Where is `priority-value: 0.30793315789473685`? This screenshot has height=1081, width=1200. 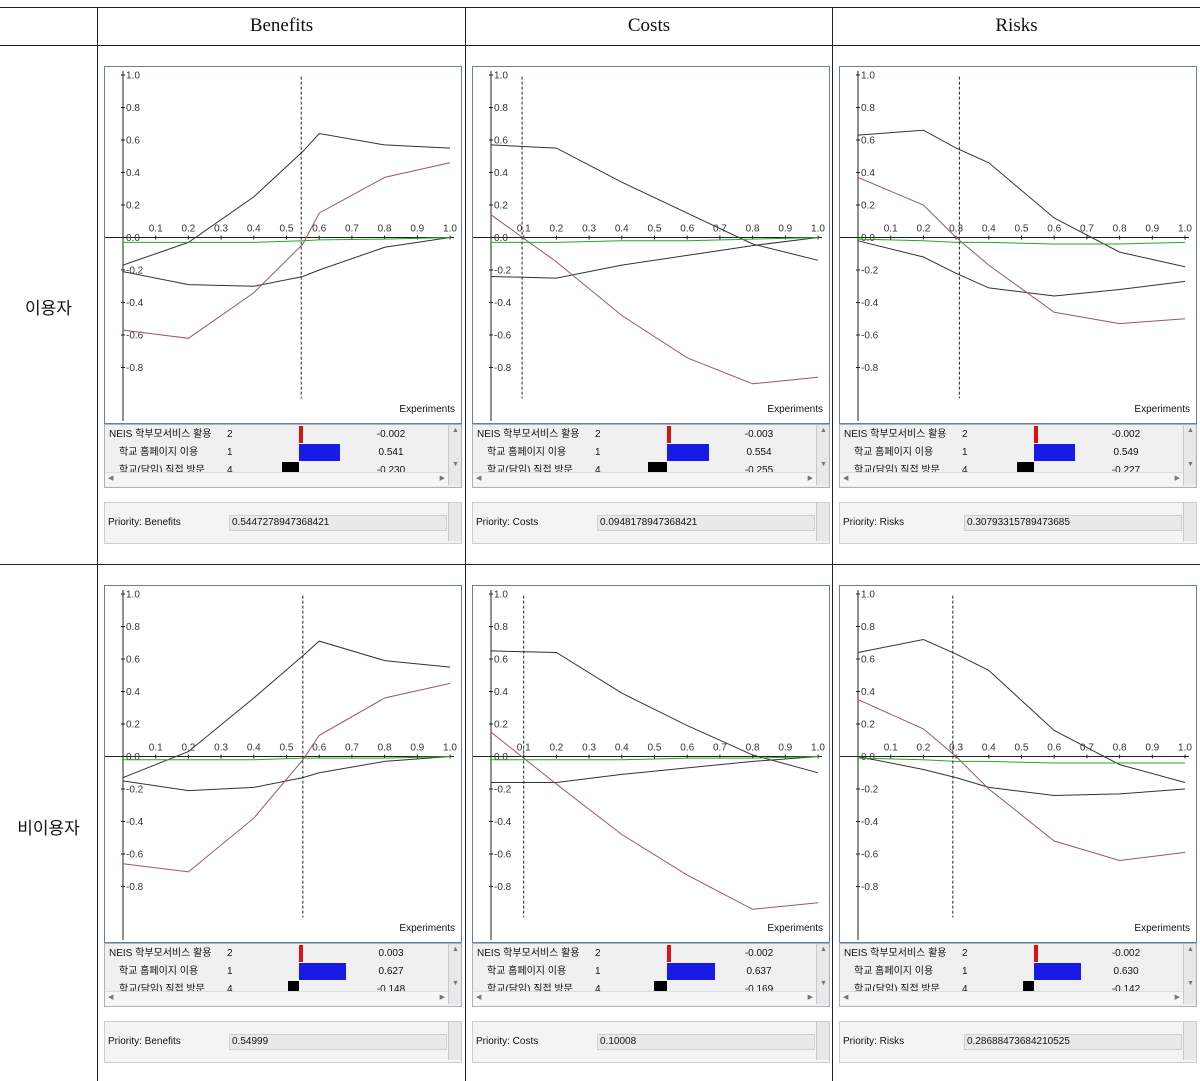
priority-value: 0.30793315789473685 is located at coordinates (1018, 522).